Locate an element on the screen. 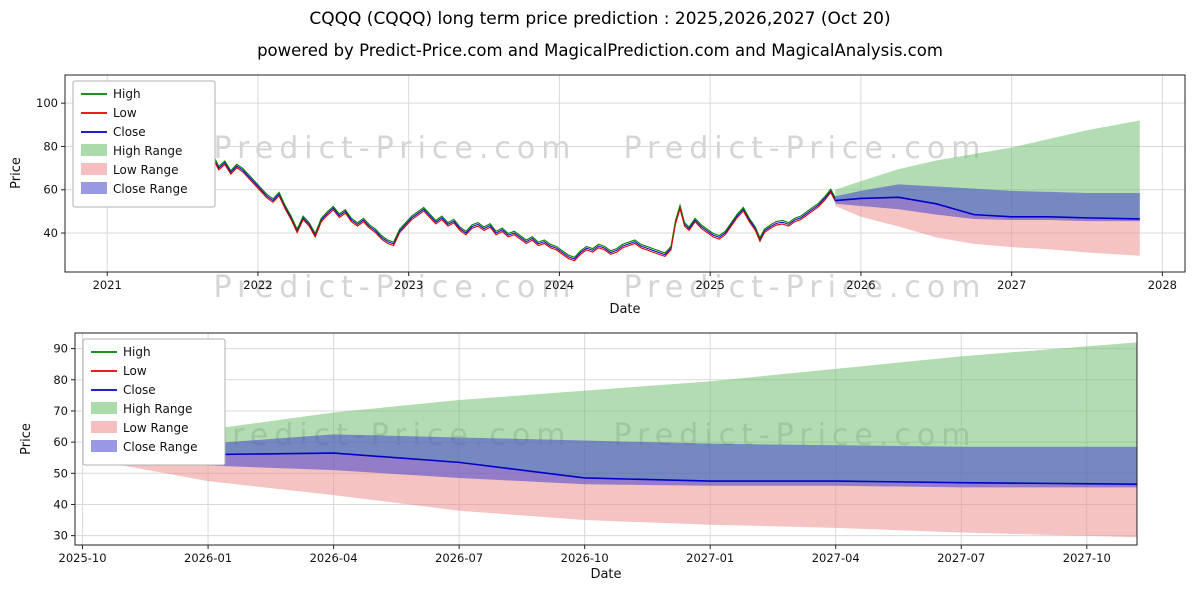 Image resolution: width=1200 pixels, height=600 pixels. x-tick-label: 2026-10 is located at coordinates (585, 558).